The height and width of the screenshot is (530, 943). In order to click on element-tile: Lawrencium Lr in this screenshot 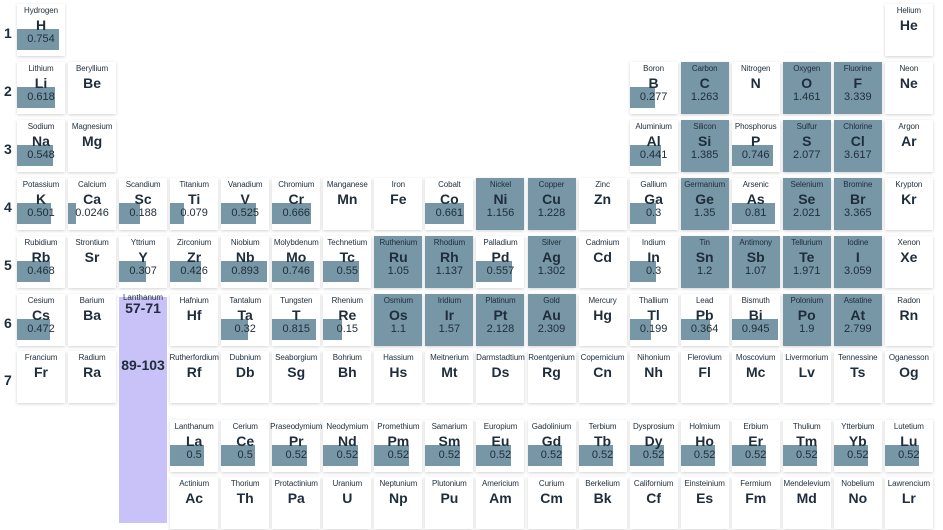, I will do `click(908, 503)`.